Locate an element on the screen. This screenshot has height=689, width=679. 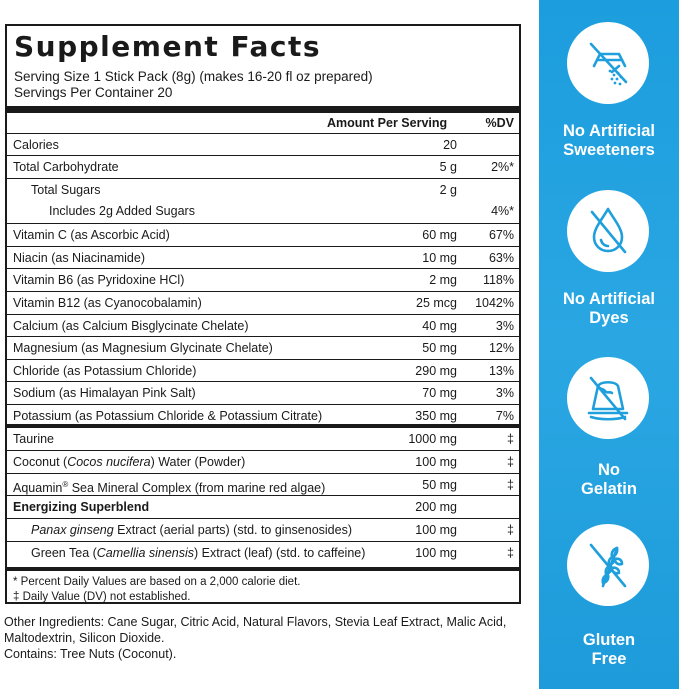
ingredient-name: Energizing Superblend is located at coordinates (81, 507).